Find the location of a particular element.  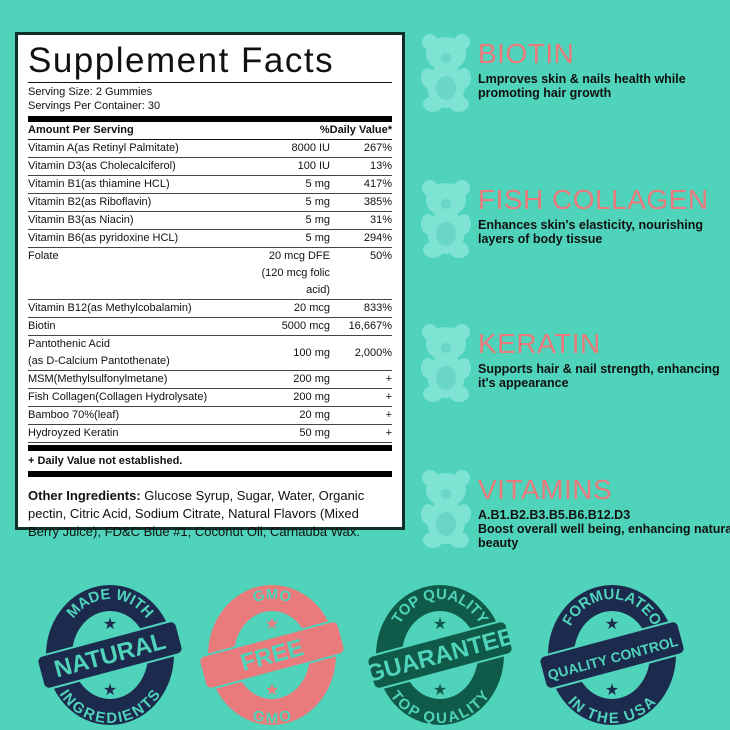

dv-note: + Daily Value not established. is located at coordinates (105, 461).